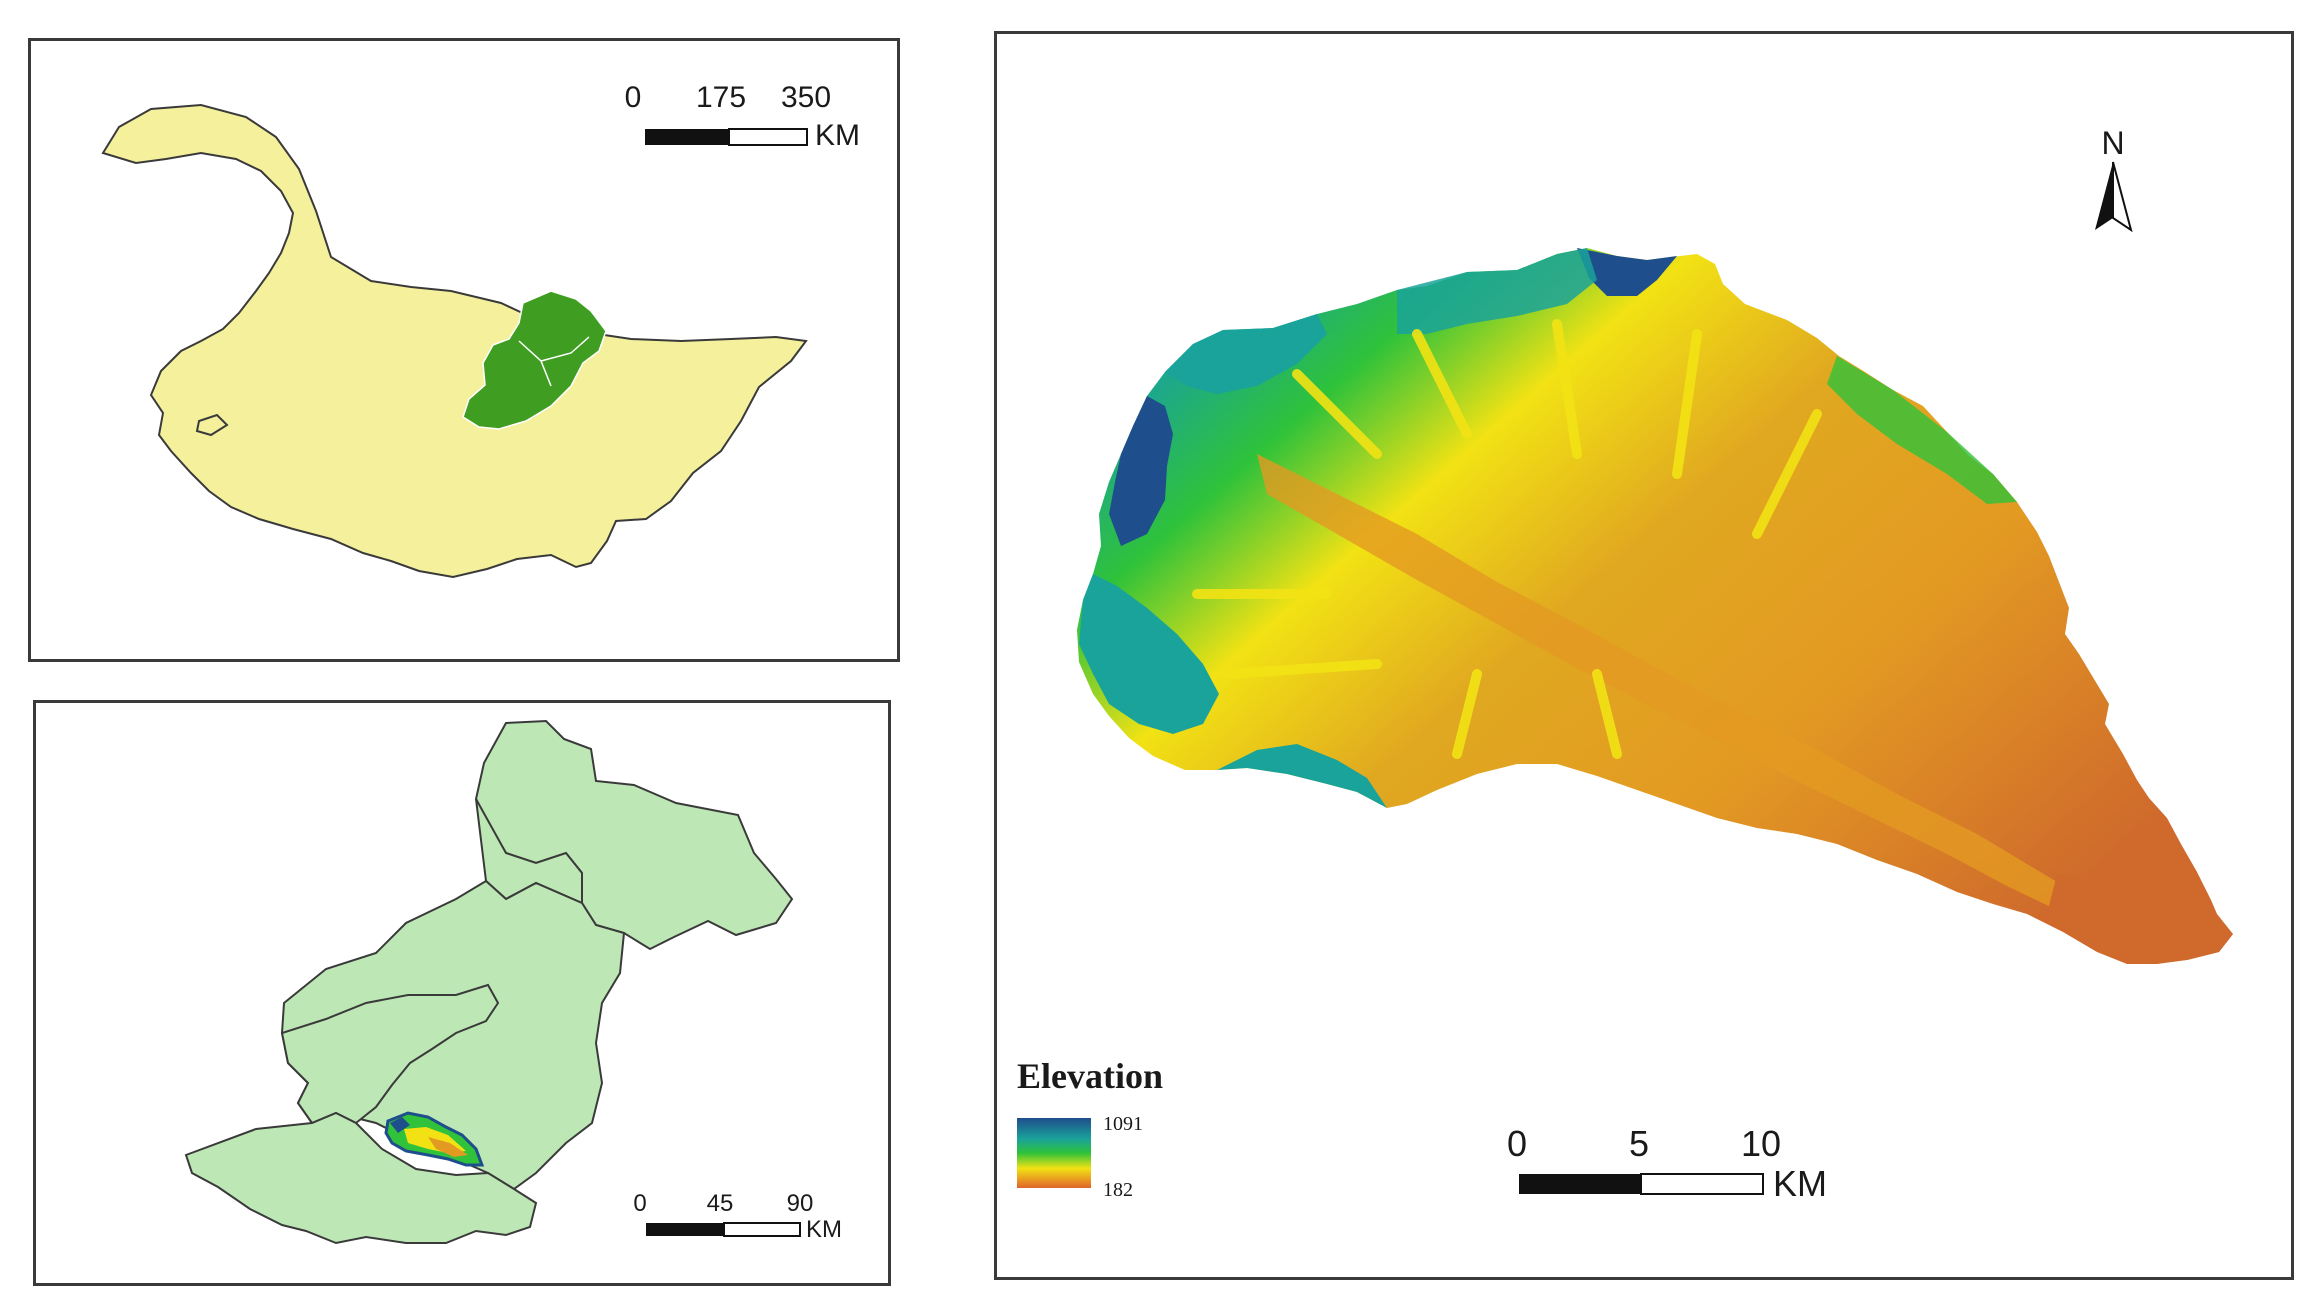 Image resolution: width=2310 pixels, height=1306 pixels. What do you see at coordinates (1922, 430) in the screenshot?
I see `dem-green-east` at bounding box center [1922, 430].